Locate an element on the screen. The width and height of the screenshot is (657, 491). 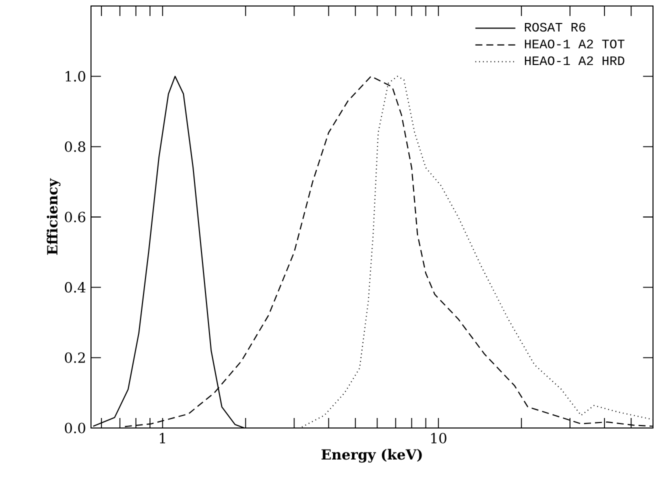
y-axis-title: Efficiency is located at coordinates (53, 216).